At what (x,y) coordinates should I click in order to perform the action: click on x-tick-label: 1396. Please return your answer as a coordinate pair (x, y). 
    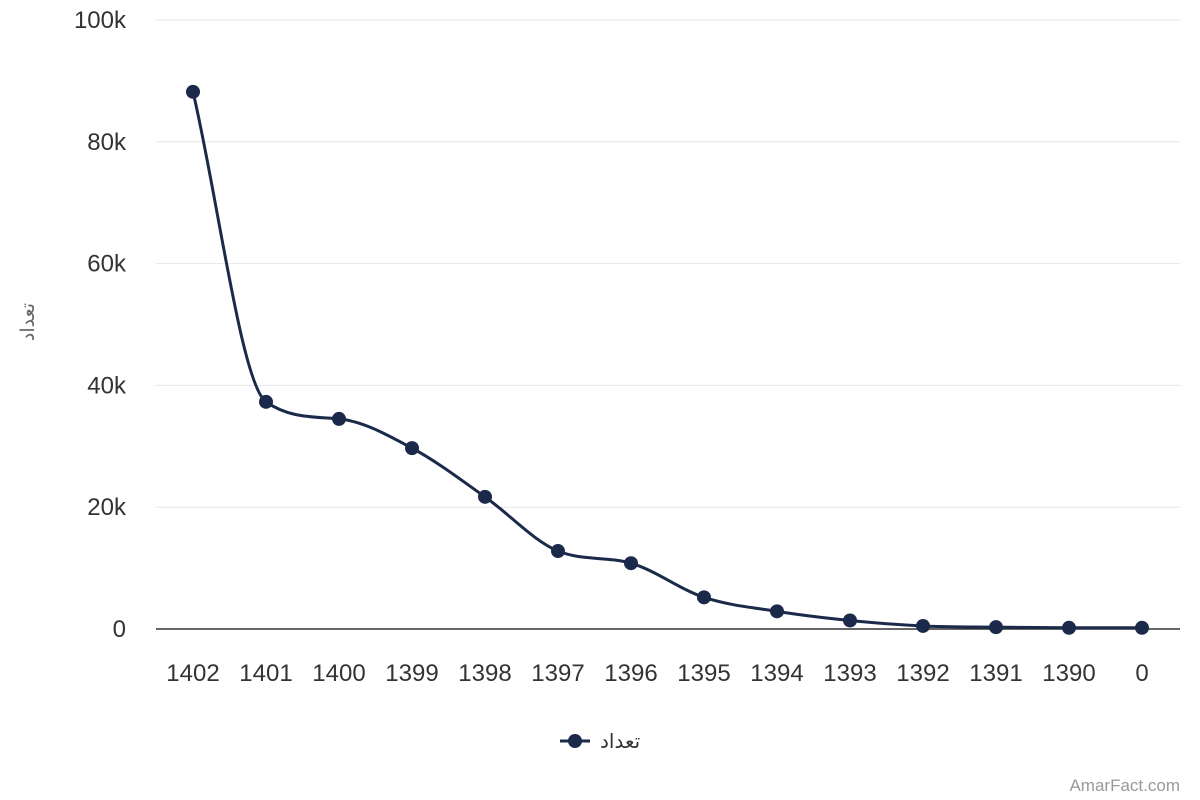
    Looking at the image, I should click on (630, 673).